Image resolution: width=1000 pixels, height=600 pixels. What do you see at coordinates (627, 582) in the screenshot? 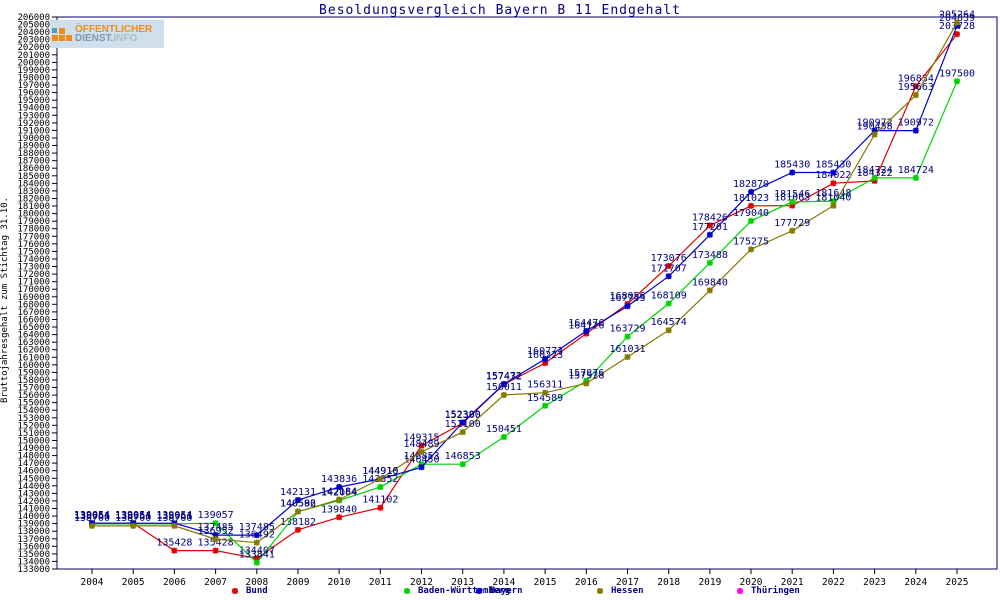
I see `svg-text: 2017` at bounding box center [627, 582].